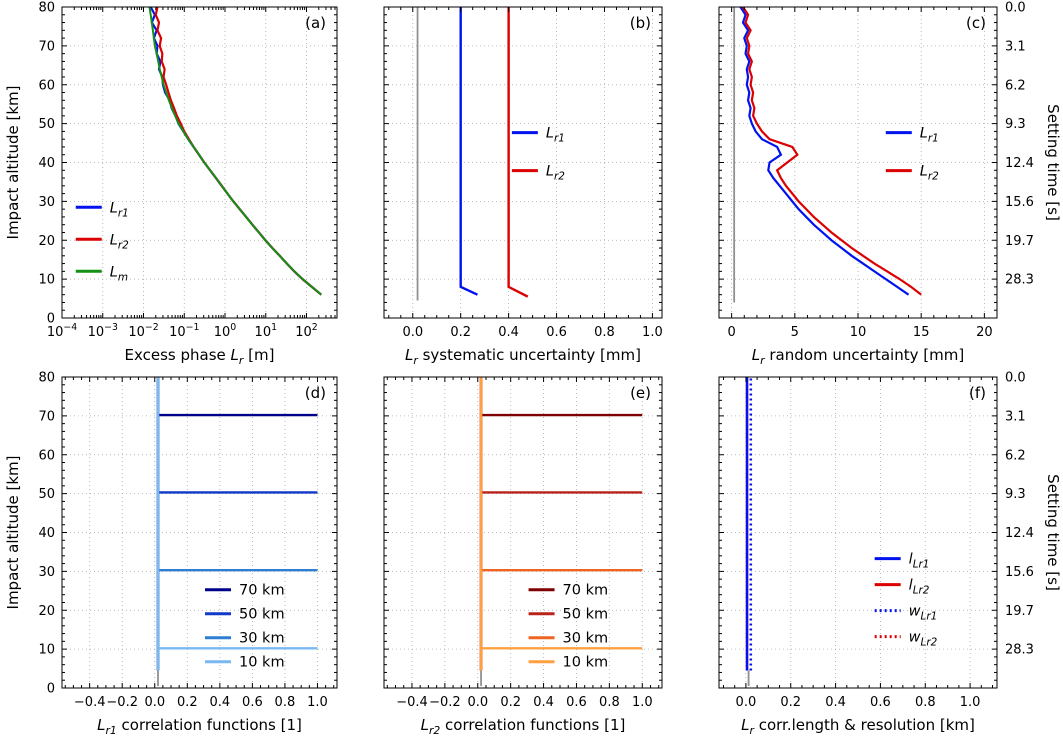 The image size is (1063, 751). Describe the element at coordinates (555, 135) in the screenshot. I see `legend-label: Lr1` at that location.